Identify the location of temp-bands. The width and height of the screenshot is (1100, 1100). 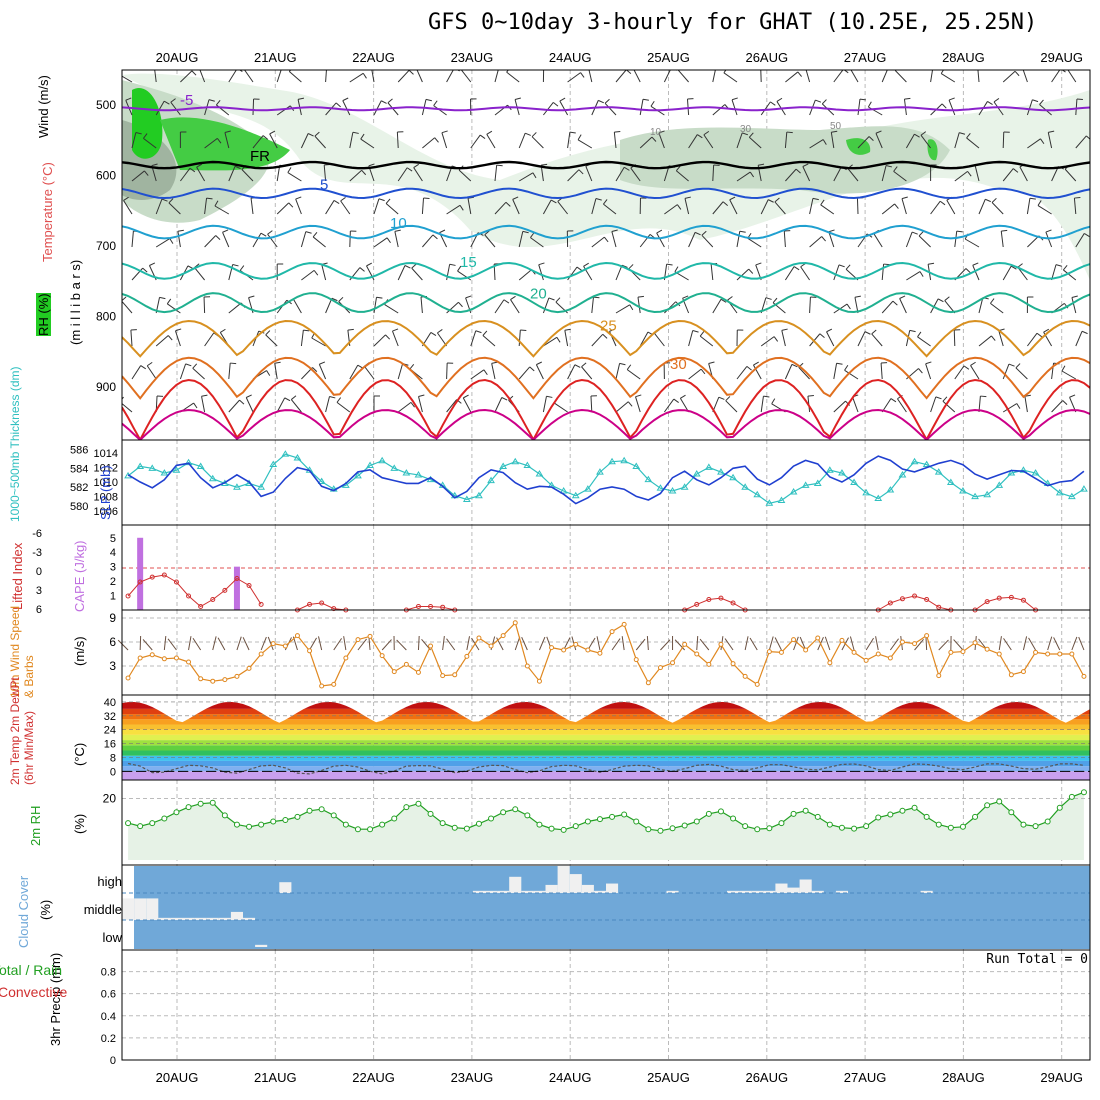
(606, 740).